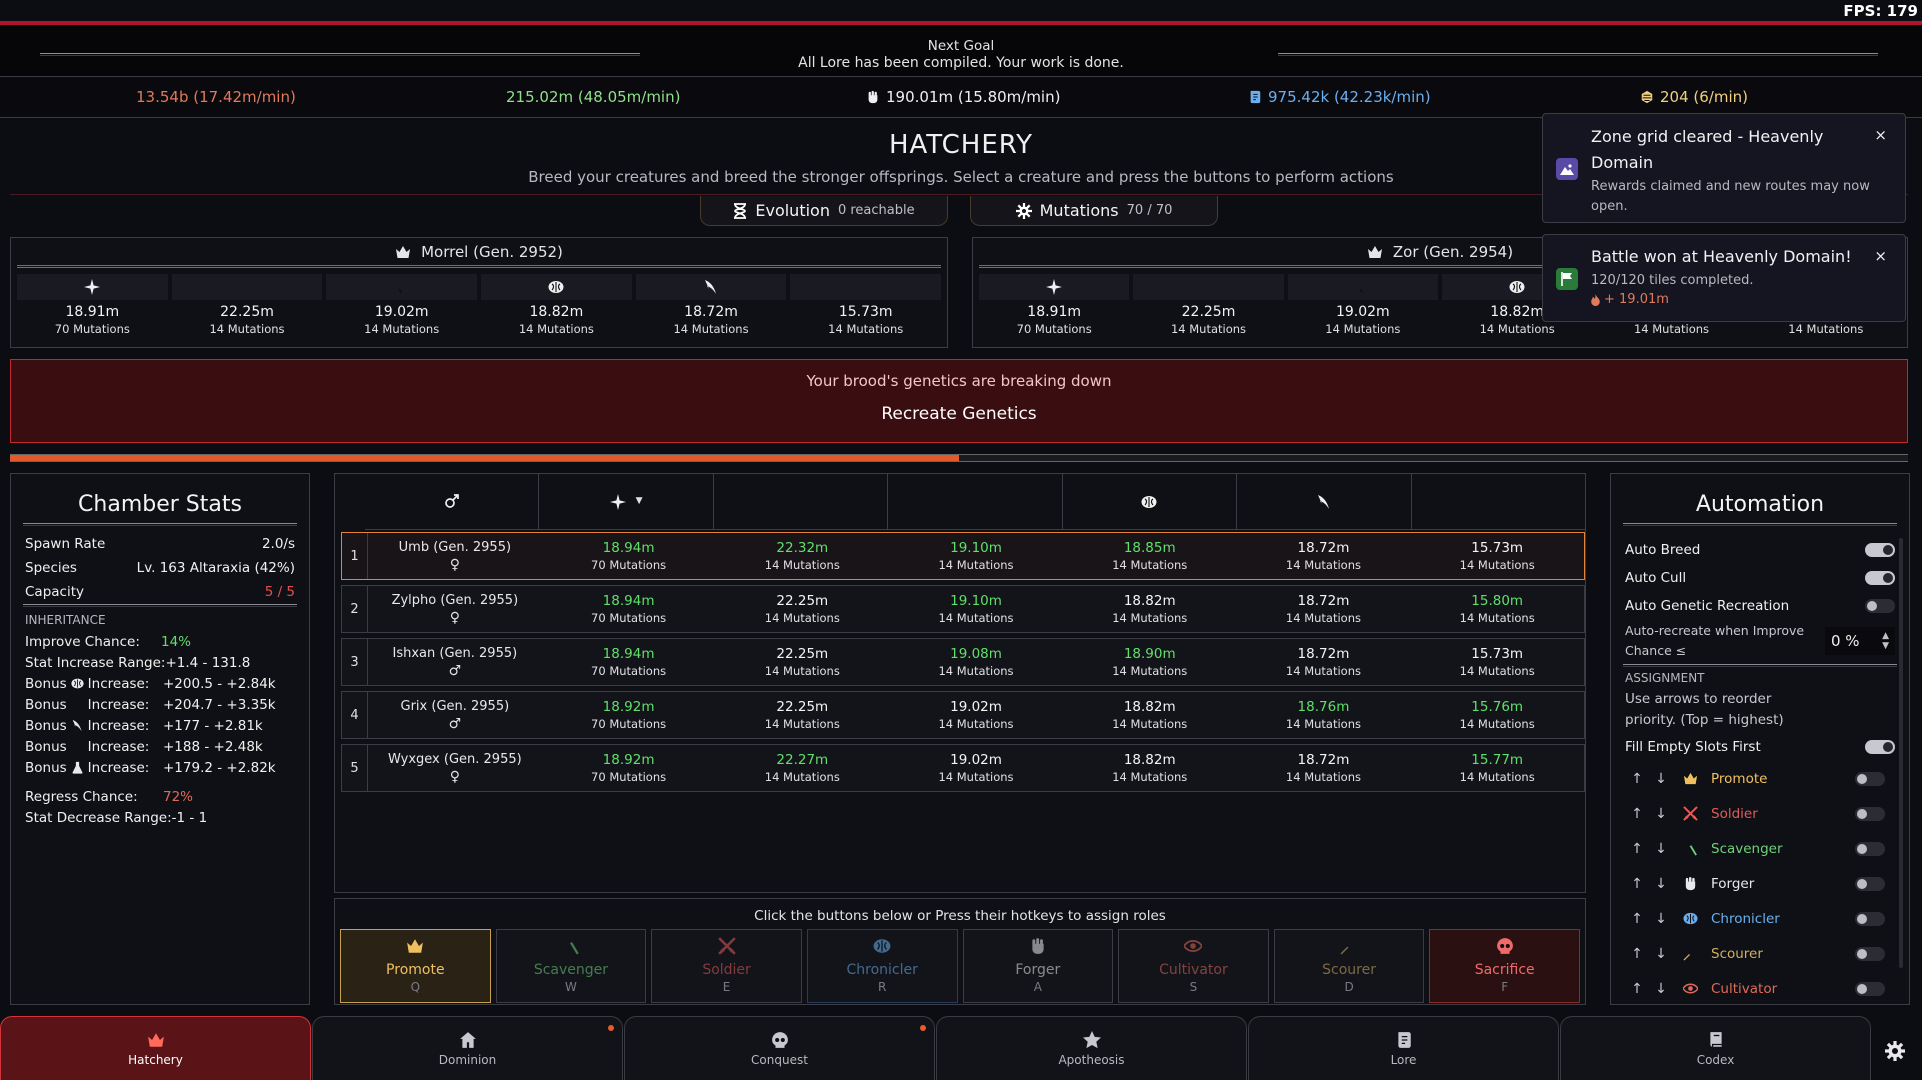 This screenshot has width=1922, height=1080. Describe the element at coordinates (1880, 747) in the screenshot. I see `fill-empty-toggle` at that location.